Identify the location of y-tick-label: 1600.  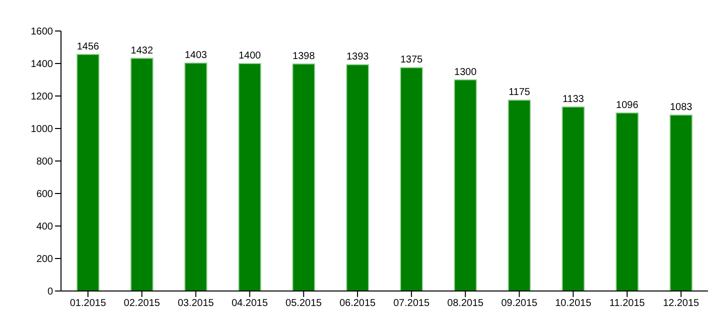
(42, 32).